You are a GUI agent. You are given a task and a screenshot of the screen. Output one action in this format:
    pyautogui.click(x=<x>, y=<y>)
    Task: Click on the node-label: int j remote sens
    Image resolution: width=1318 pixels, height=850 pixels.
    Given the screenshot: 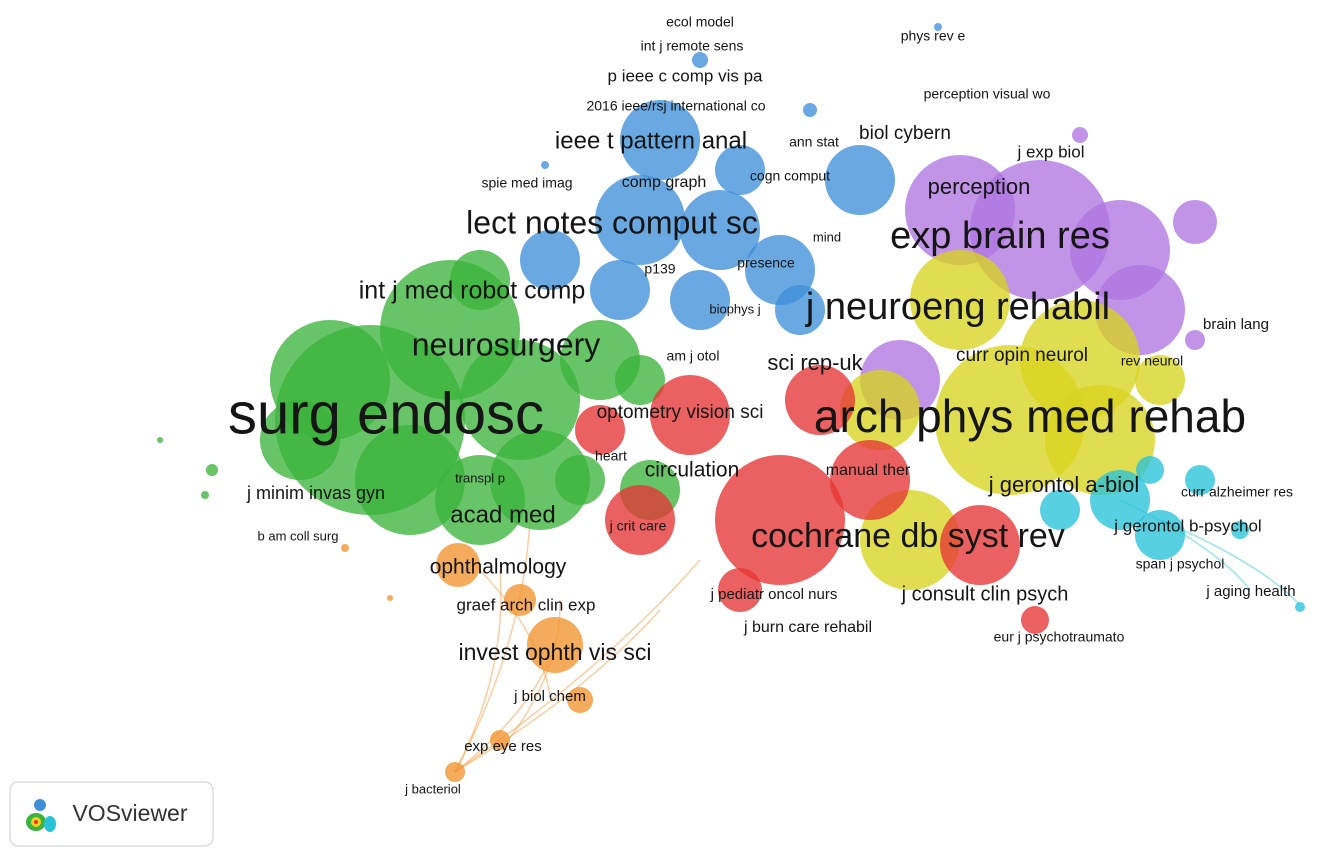 What is the action you would take?
    pyautogui.click(x=692, y=46)
    